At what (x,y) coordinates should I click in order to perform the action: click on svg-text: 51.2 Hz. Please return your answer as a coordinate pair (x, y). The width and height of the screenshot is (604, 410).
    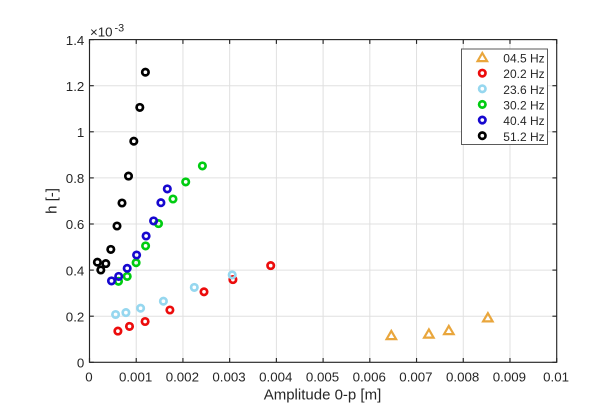
    Looking at the image, I should click on (523, 137).